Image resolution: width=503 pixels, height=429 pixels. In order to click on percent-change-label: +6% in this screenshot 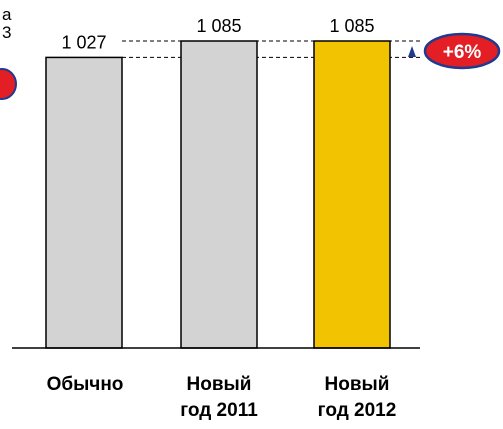, I will do `click(462, 52)`.